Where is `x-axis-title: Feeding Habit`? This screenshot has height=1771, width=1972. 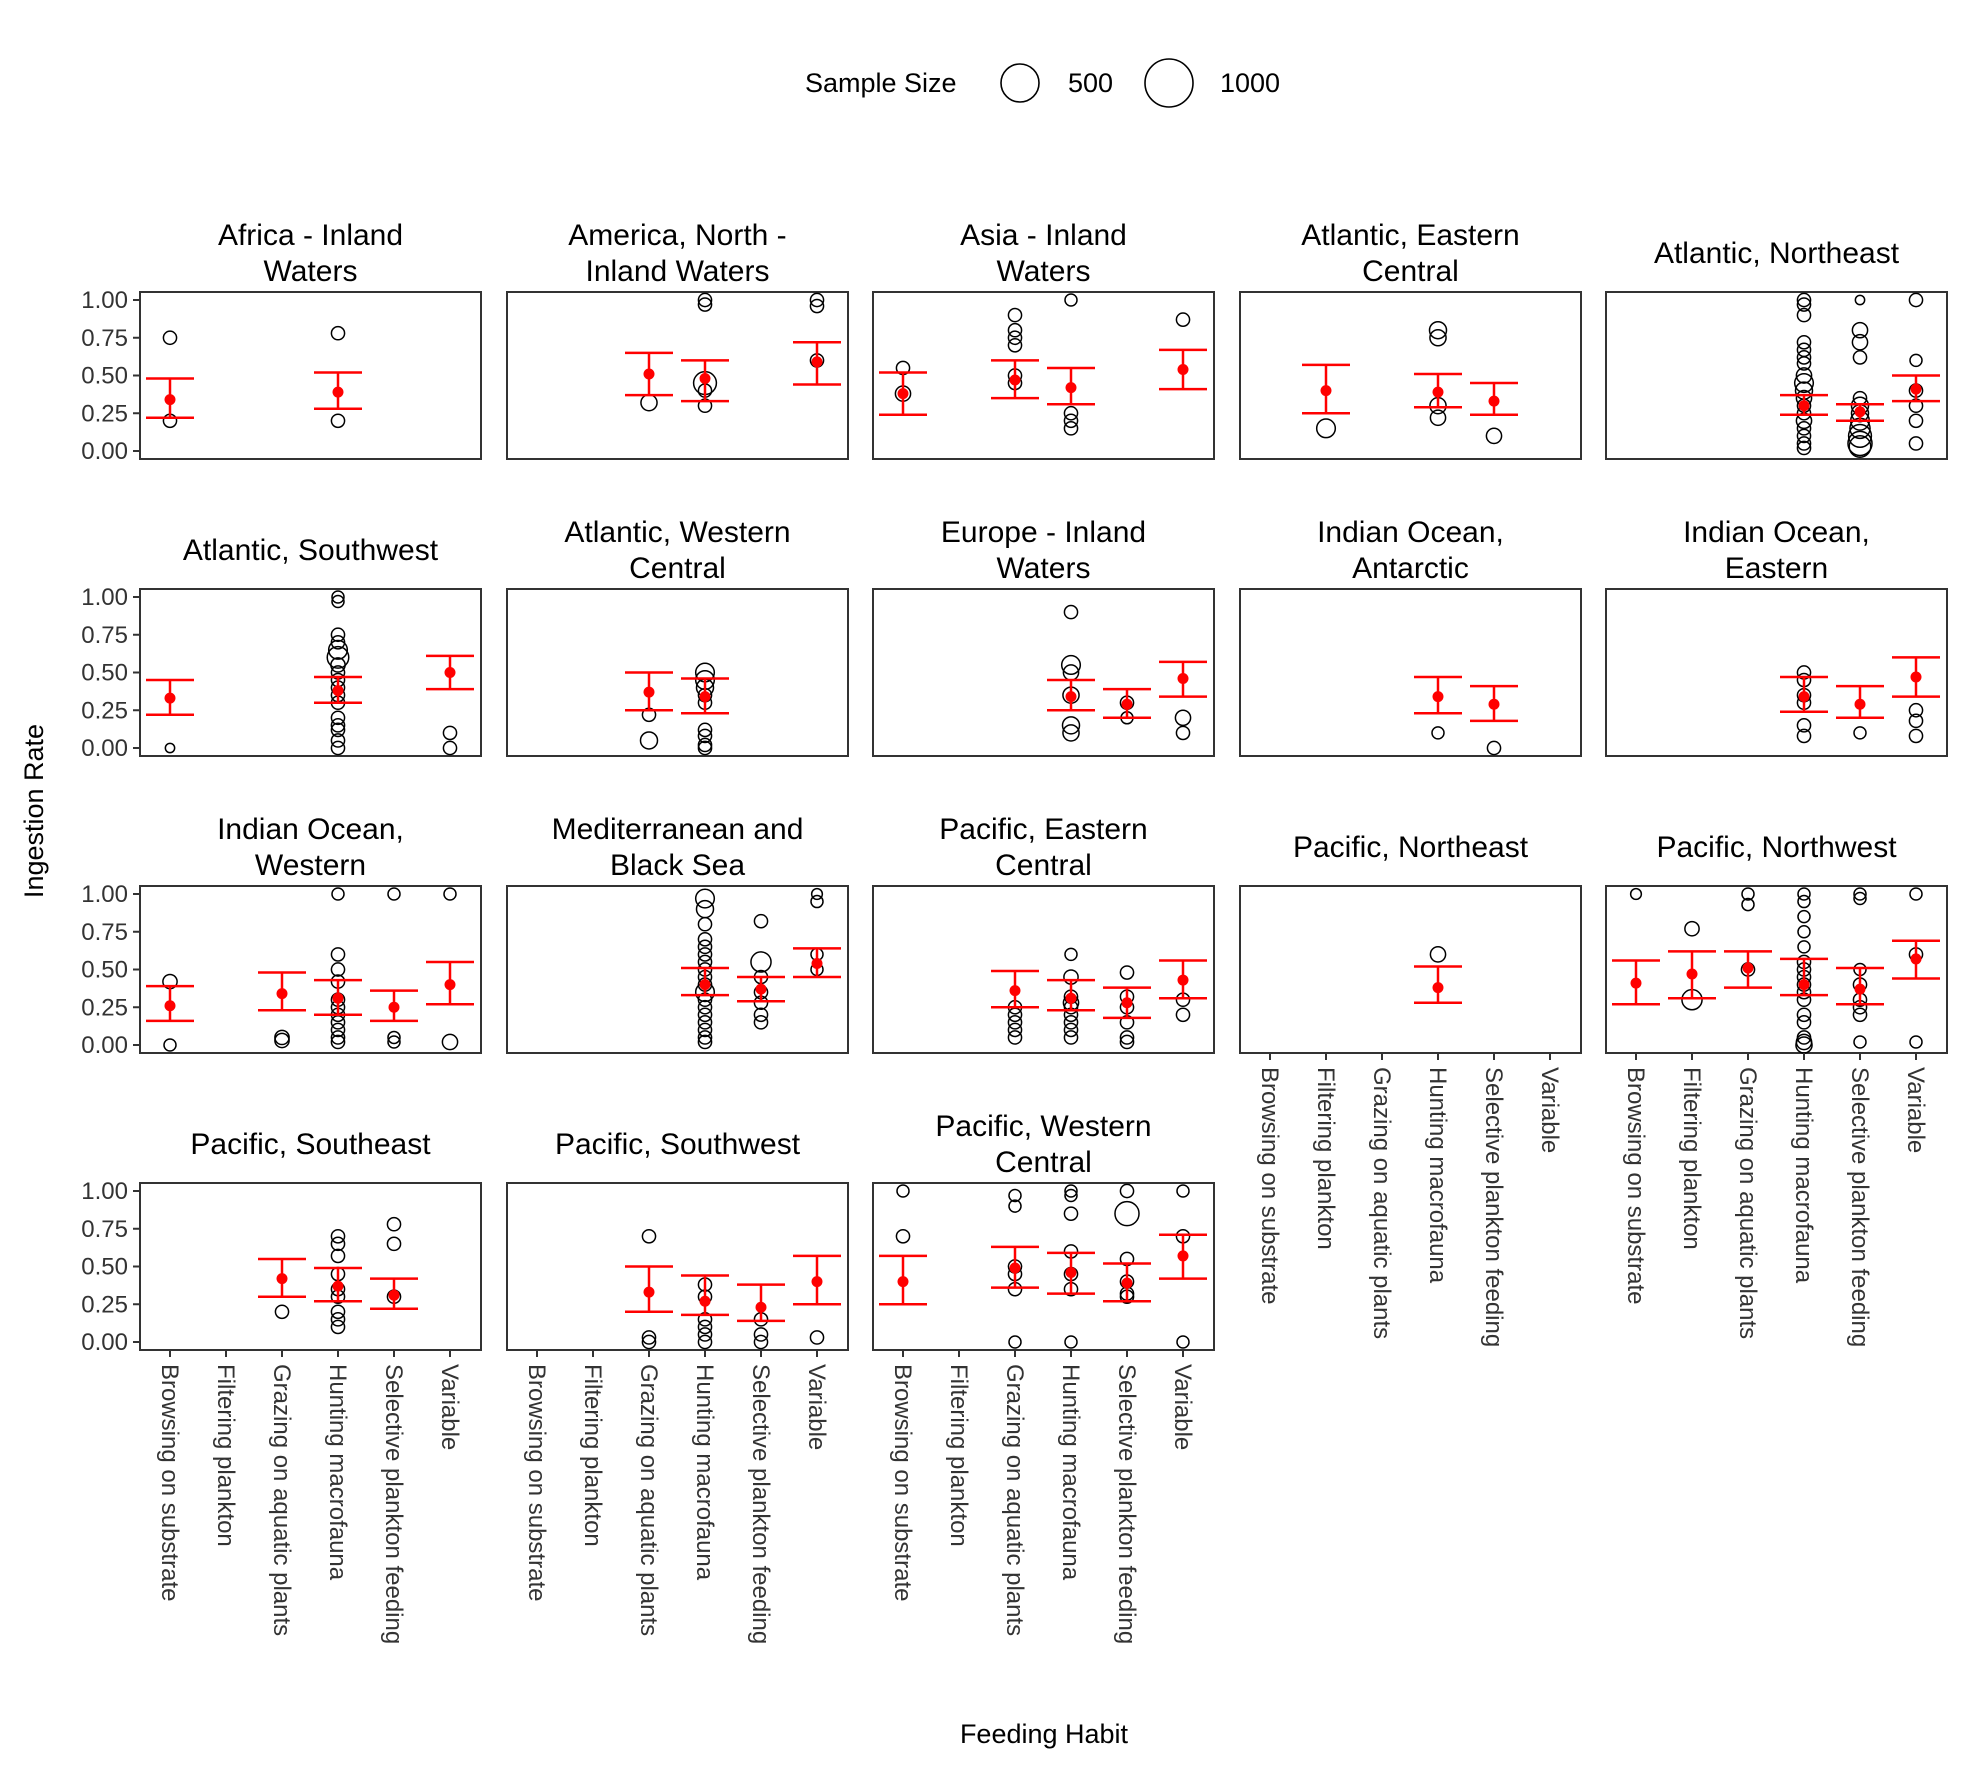 x-axis-title: Feeding Habit is located at coordinates (1044, 1734).